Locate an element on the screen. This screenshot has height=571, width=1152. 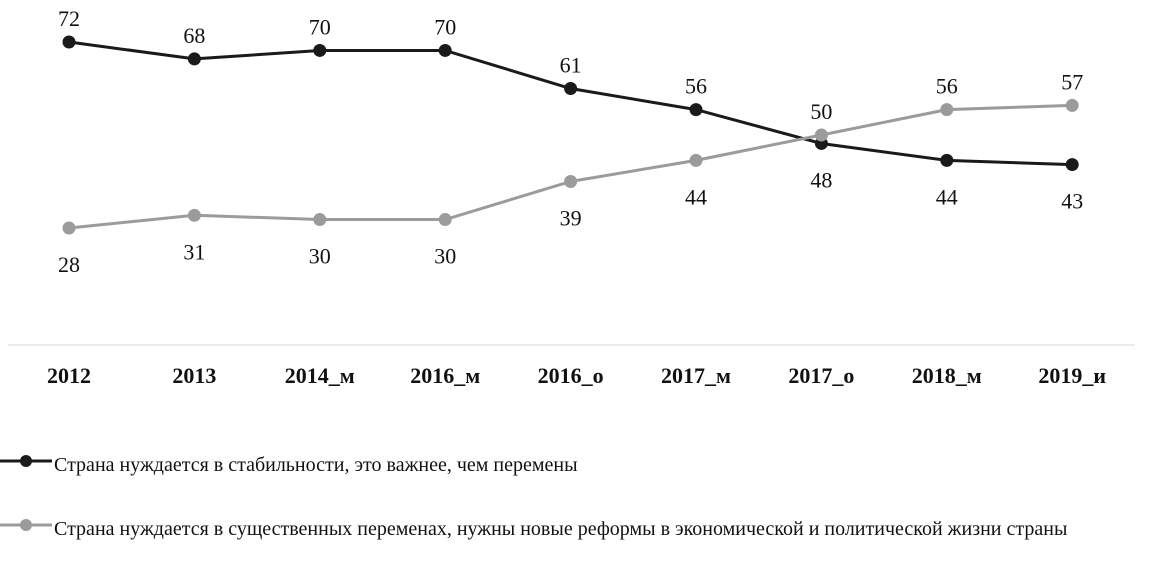
legend-swatch-stability is located at coordinates (26, 461).